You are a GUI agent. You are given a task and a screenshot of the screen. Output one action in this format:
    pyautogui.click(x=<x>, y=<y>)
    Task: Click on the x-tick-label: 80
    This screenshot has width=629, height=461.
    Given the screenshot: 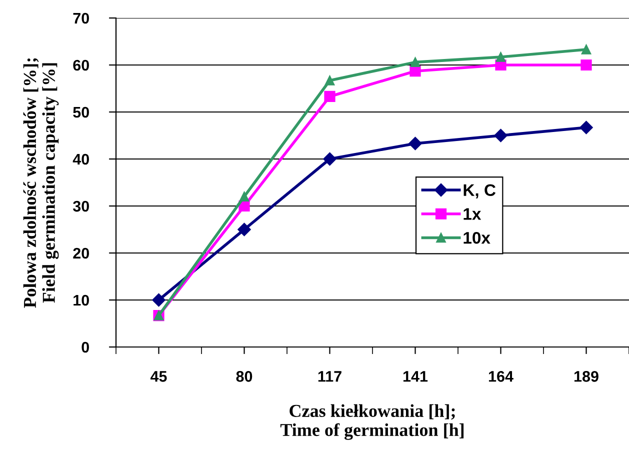 What is the action you would take?
    pyautogui.click(x=244, y=376)
    